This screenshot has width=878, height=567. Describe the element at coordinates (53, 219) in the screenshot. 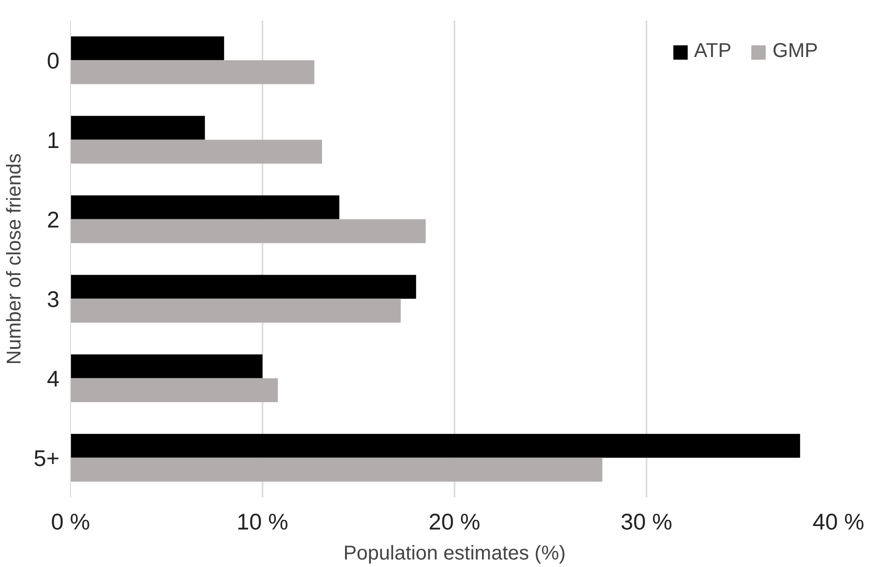

I see `y-tick-label: 2` at that location.